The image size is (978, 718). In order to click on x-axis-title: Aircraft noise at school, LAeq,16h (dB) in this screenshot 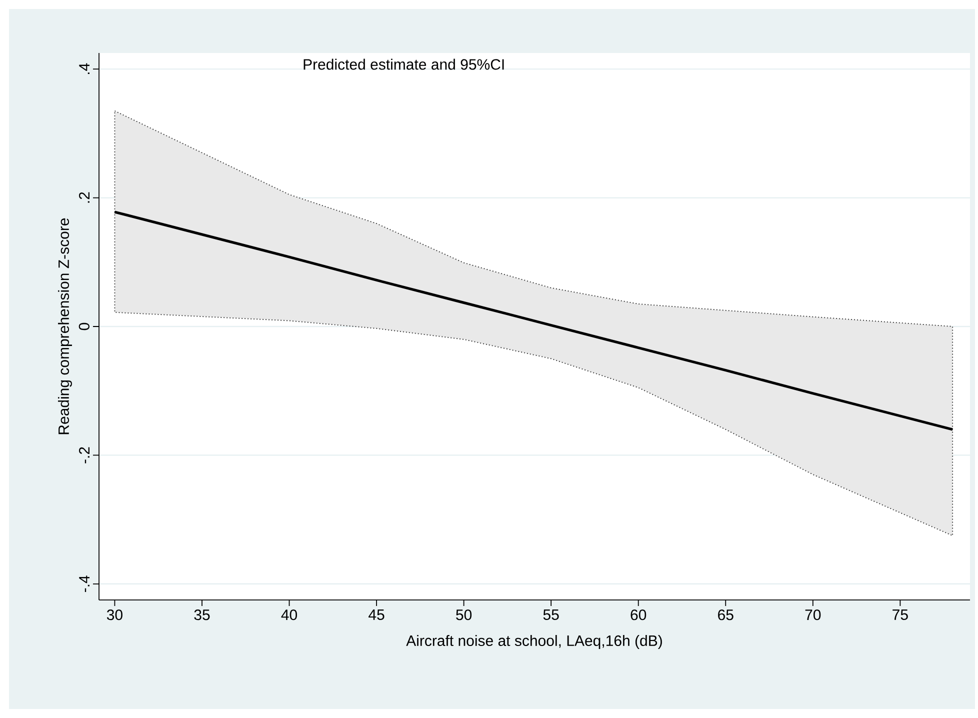, I will do `click(534, 642)`.